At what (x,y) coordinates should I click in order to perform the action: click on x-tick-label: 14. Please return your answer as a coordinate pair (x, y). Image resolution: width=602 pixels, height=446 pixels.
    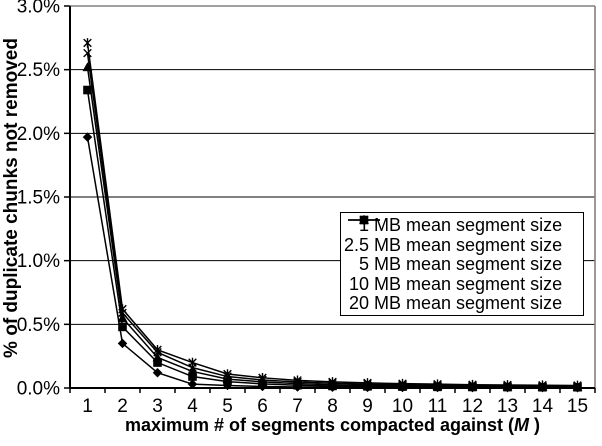
    Looking at the image, I should click on (543, 406).